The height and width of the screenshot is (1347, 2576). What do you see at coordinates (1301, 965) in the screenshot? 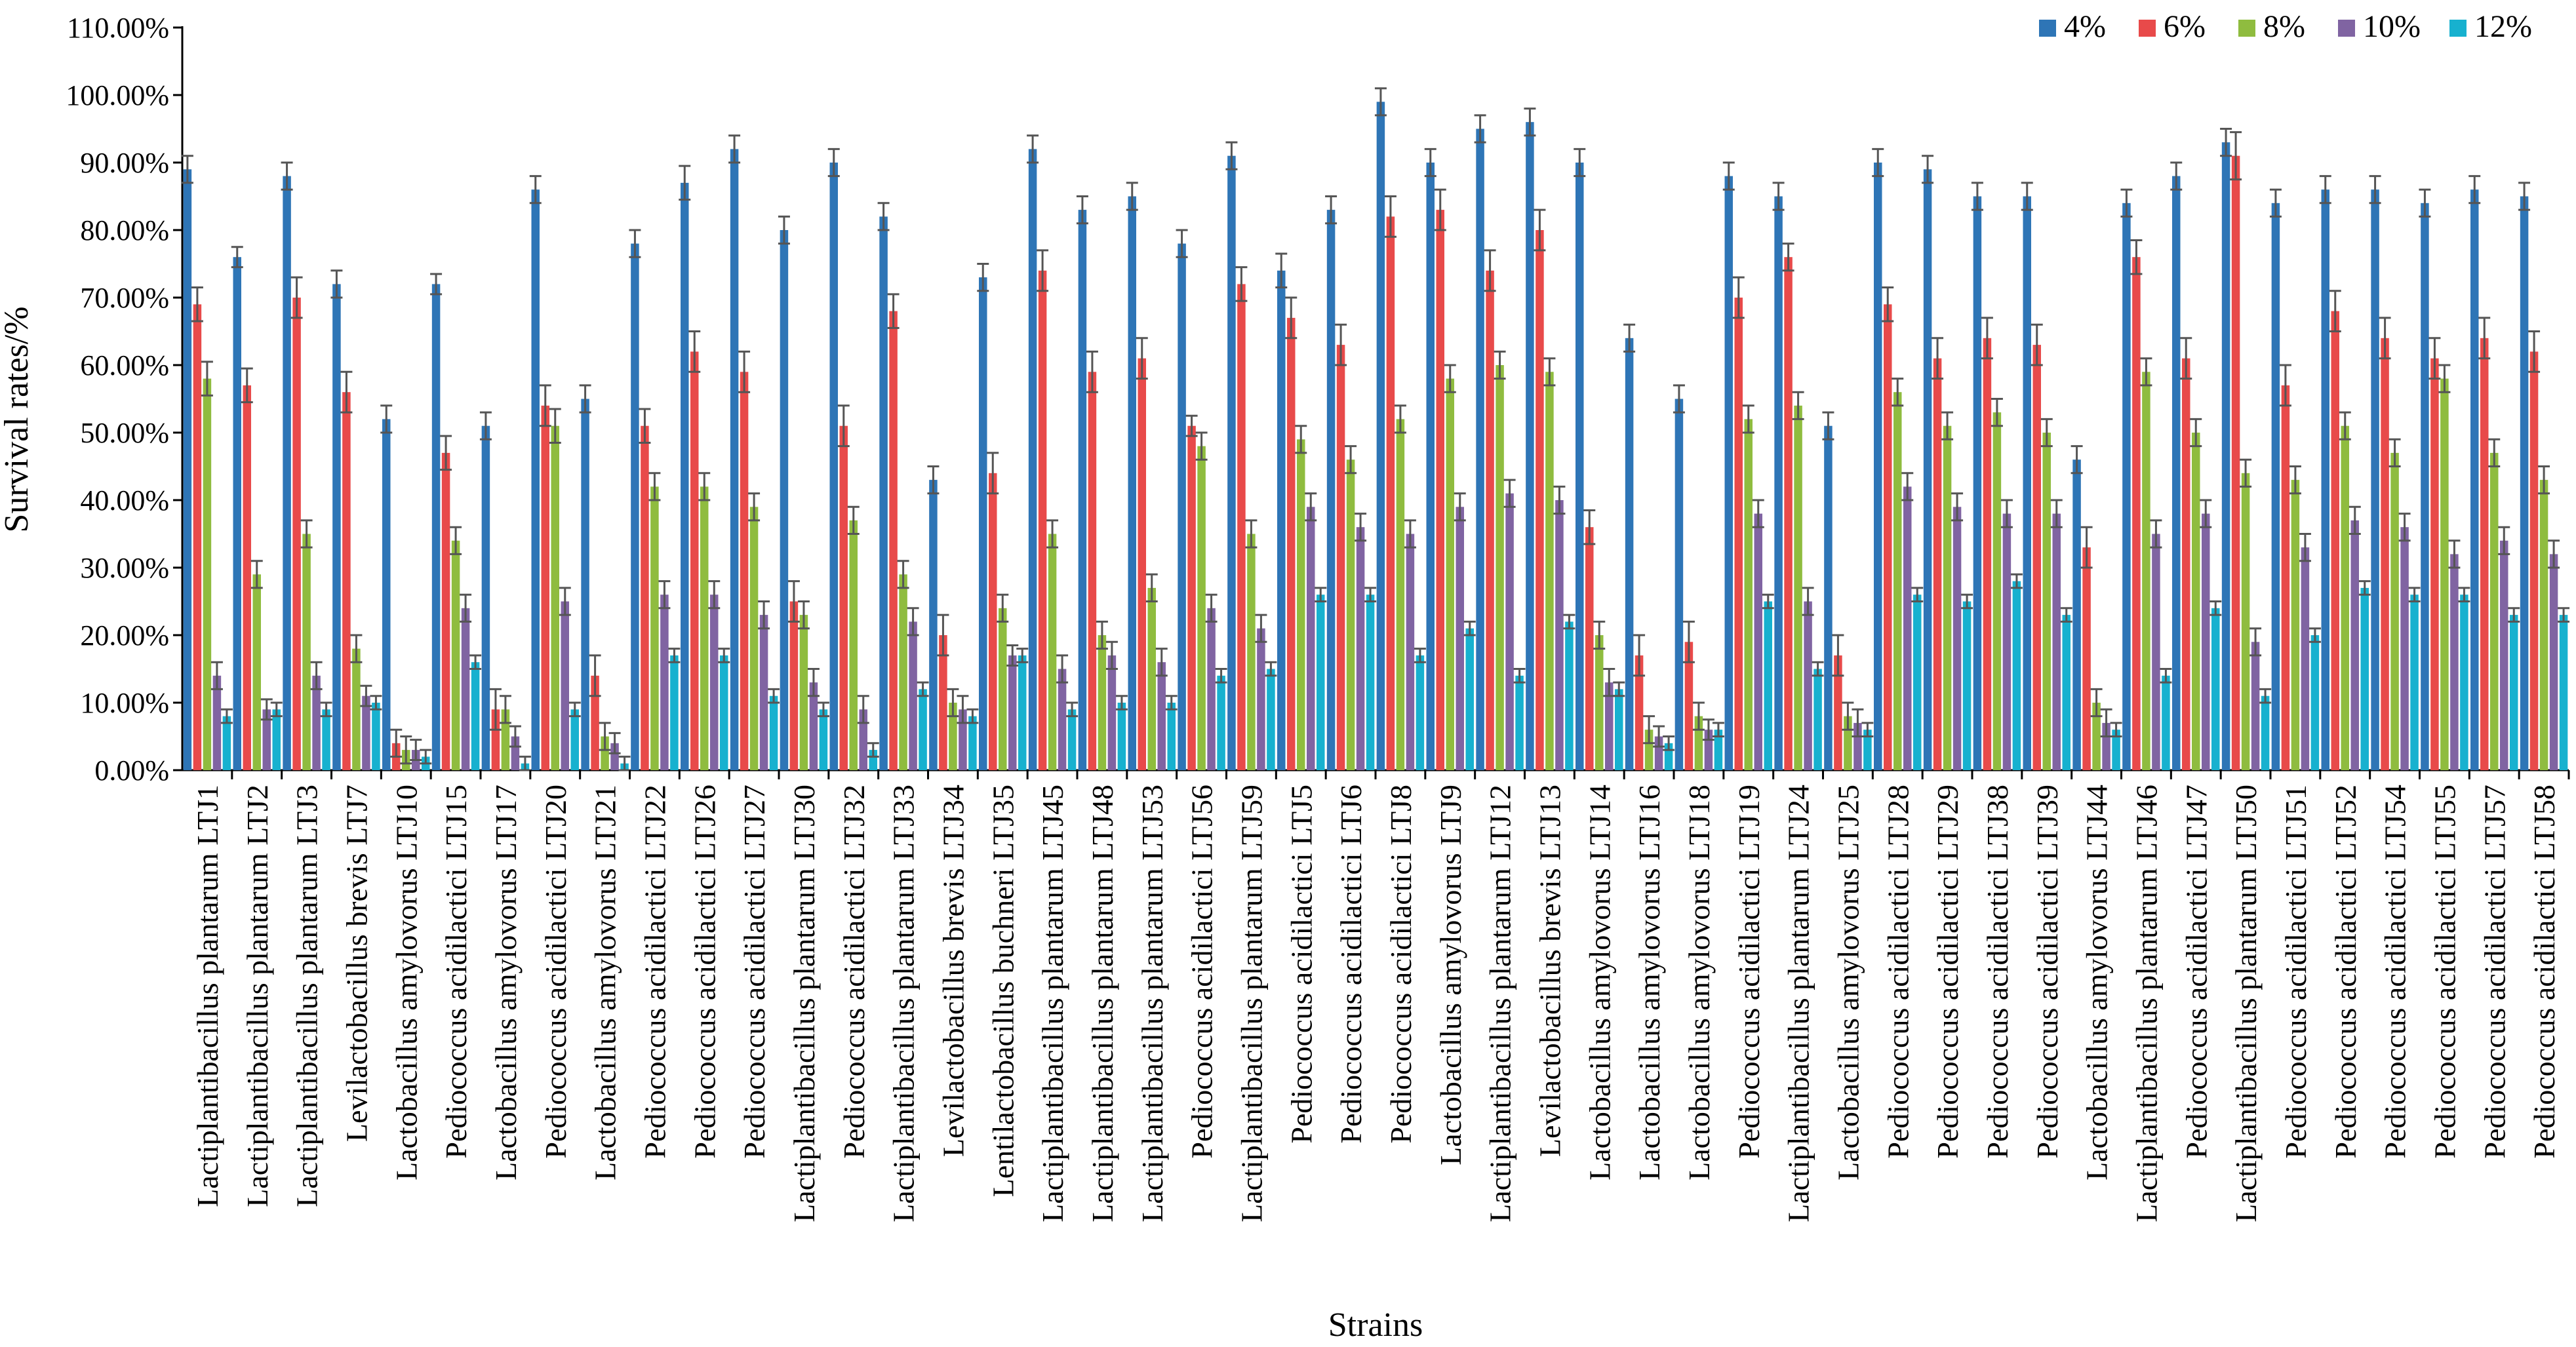
I see `category-label: Pediococcus acidilactici LTJ5` at bounding box center [1301, 965].